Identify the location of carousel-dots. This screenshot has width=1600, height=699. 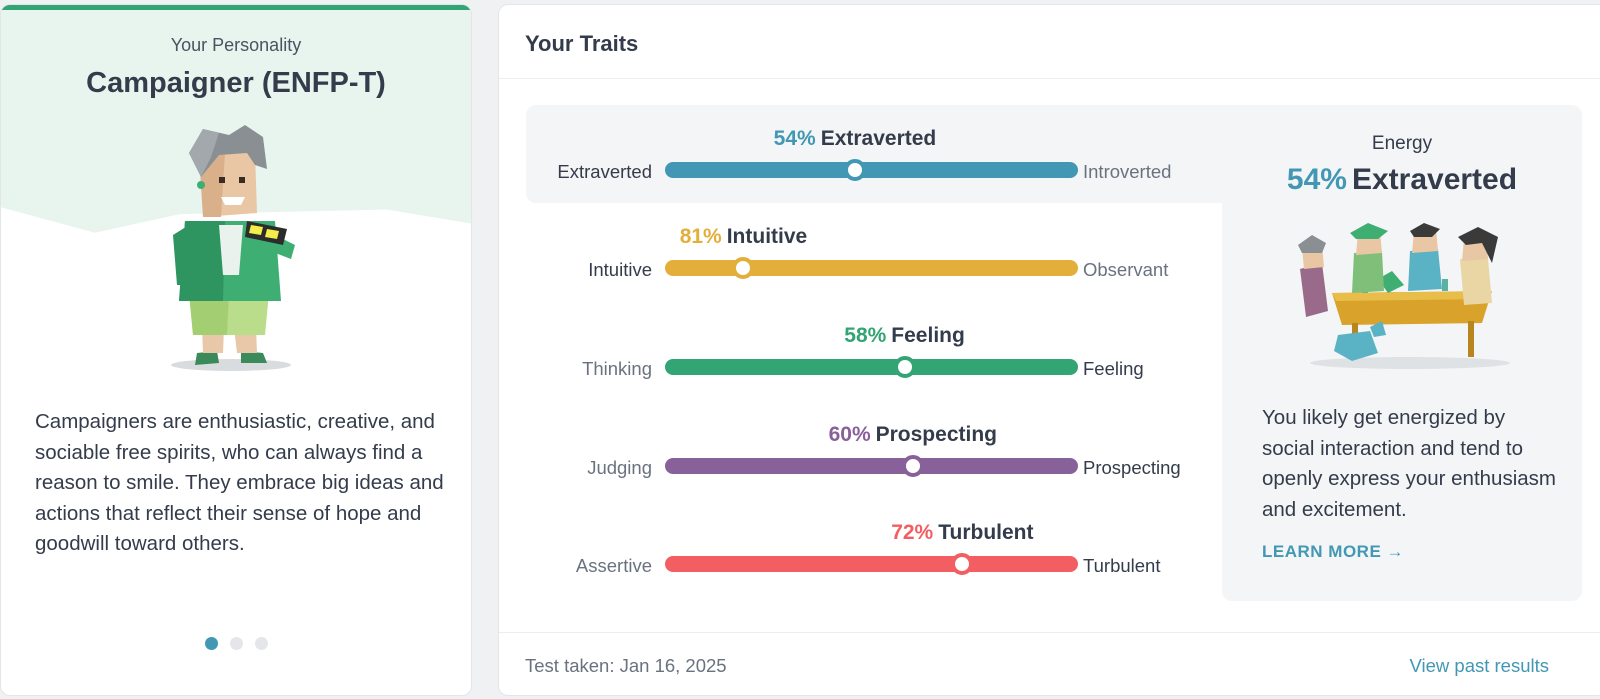
(236, 644).